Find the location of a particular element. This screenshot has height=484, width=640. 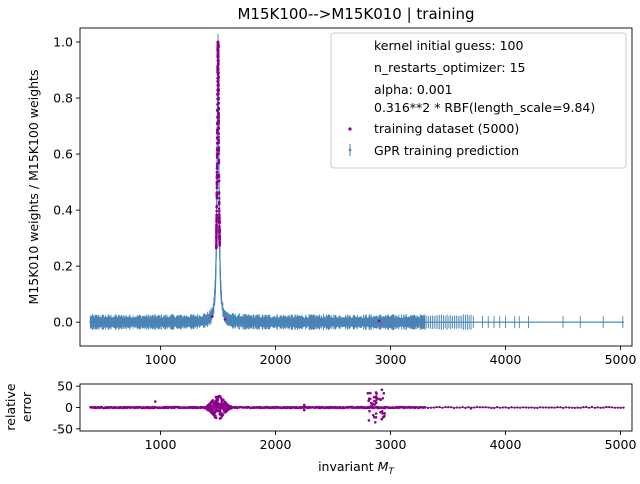

y-tick-label: 0.6 is located at coordinates (63, 154).